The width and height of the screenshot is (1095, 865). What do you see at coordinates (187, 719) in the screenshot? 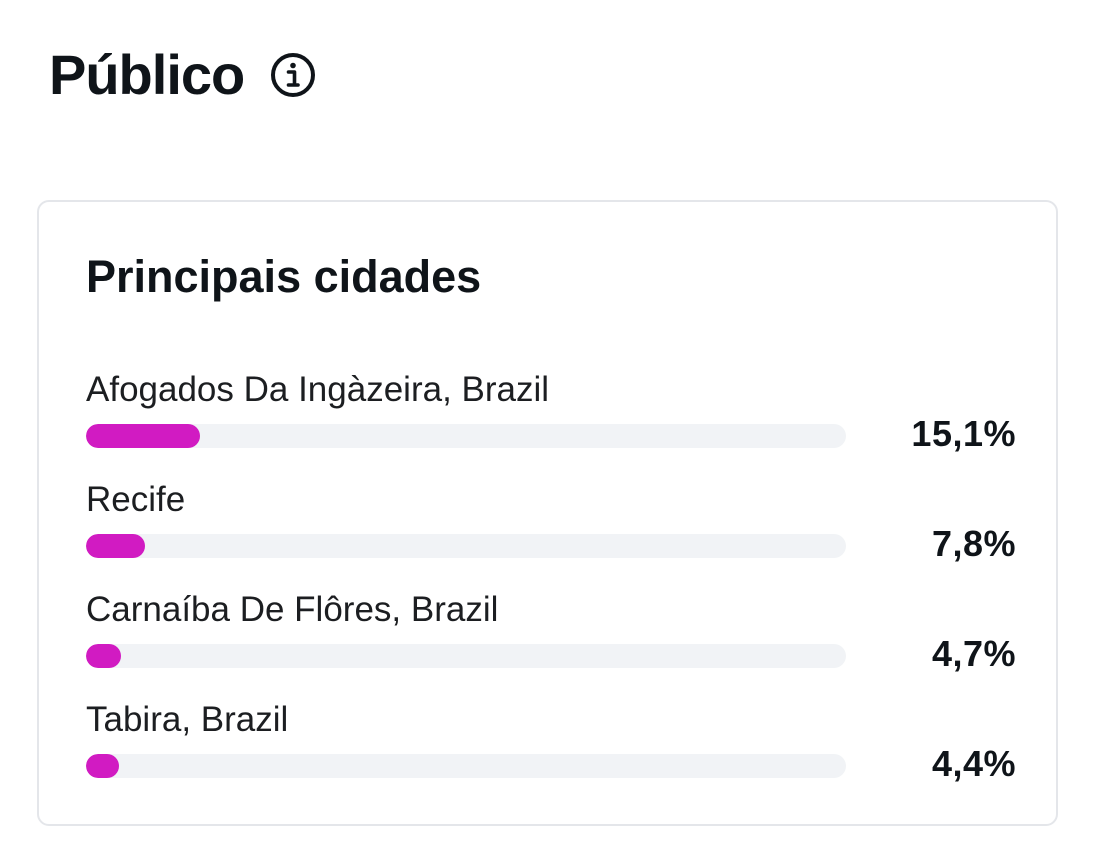
I see `city-name: Tabira, Brazil` at bounding box center [187, 719].